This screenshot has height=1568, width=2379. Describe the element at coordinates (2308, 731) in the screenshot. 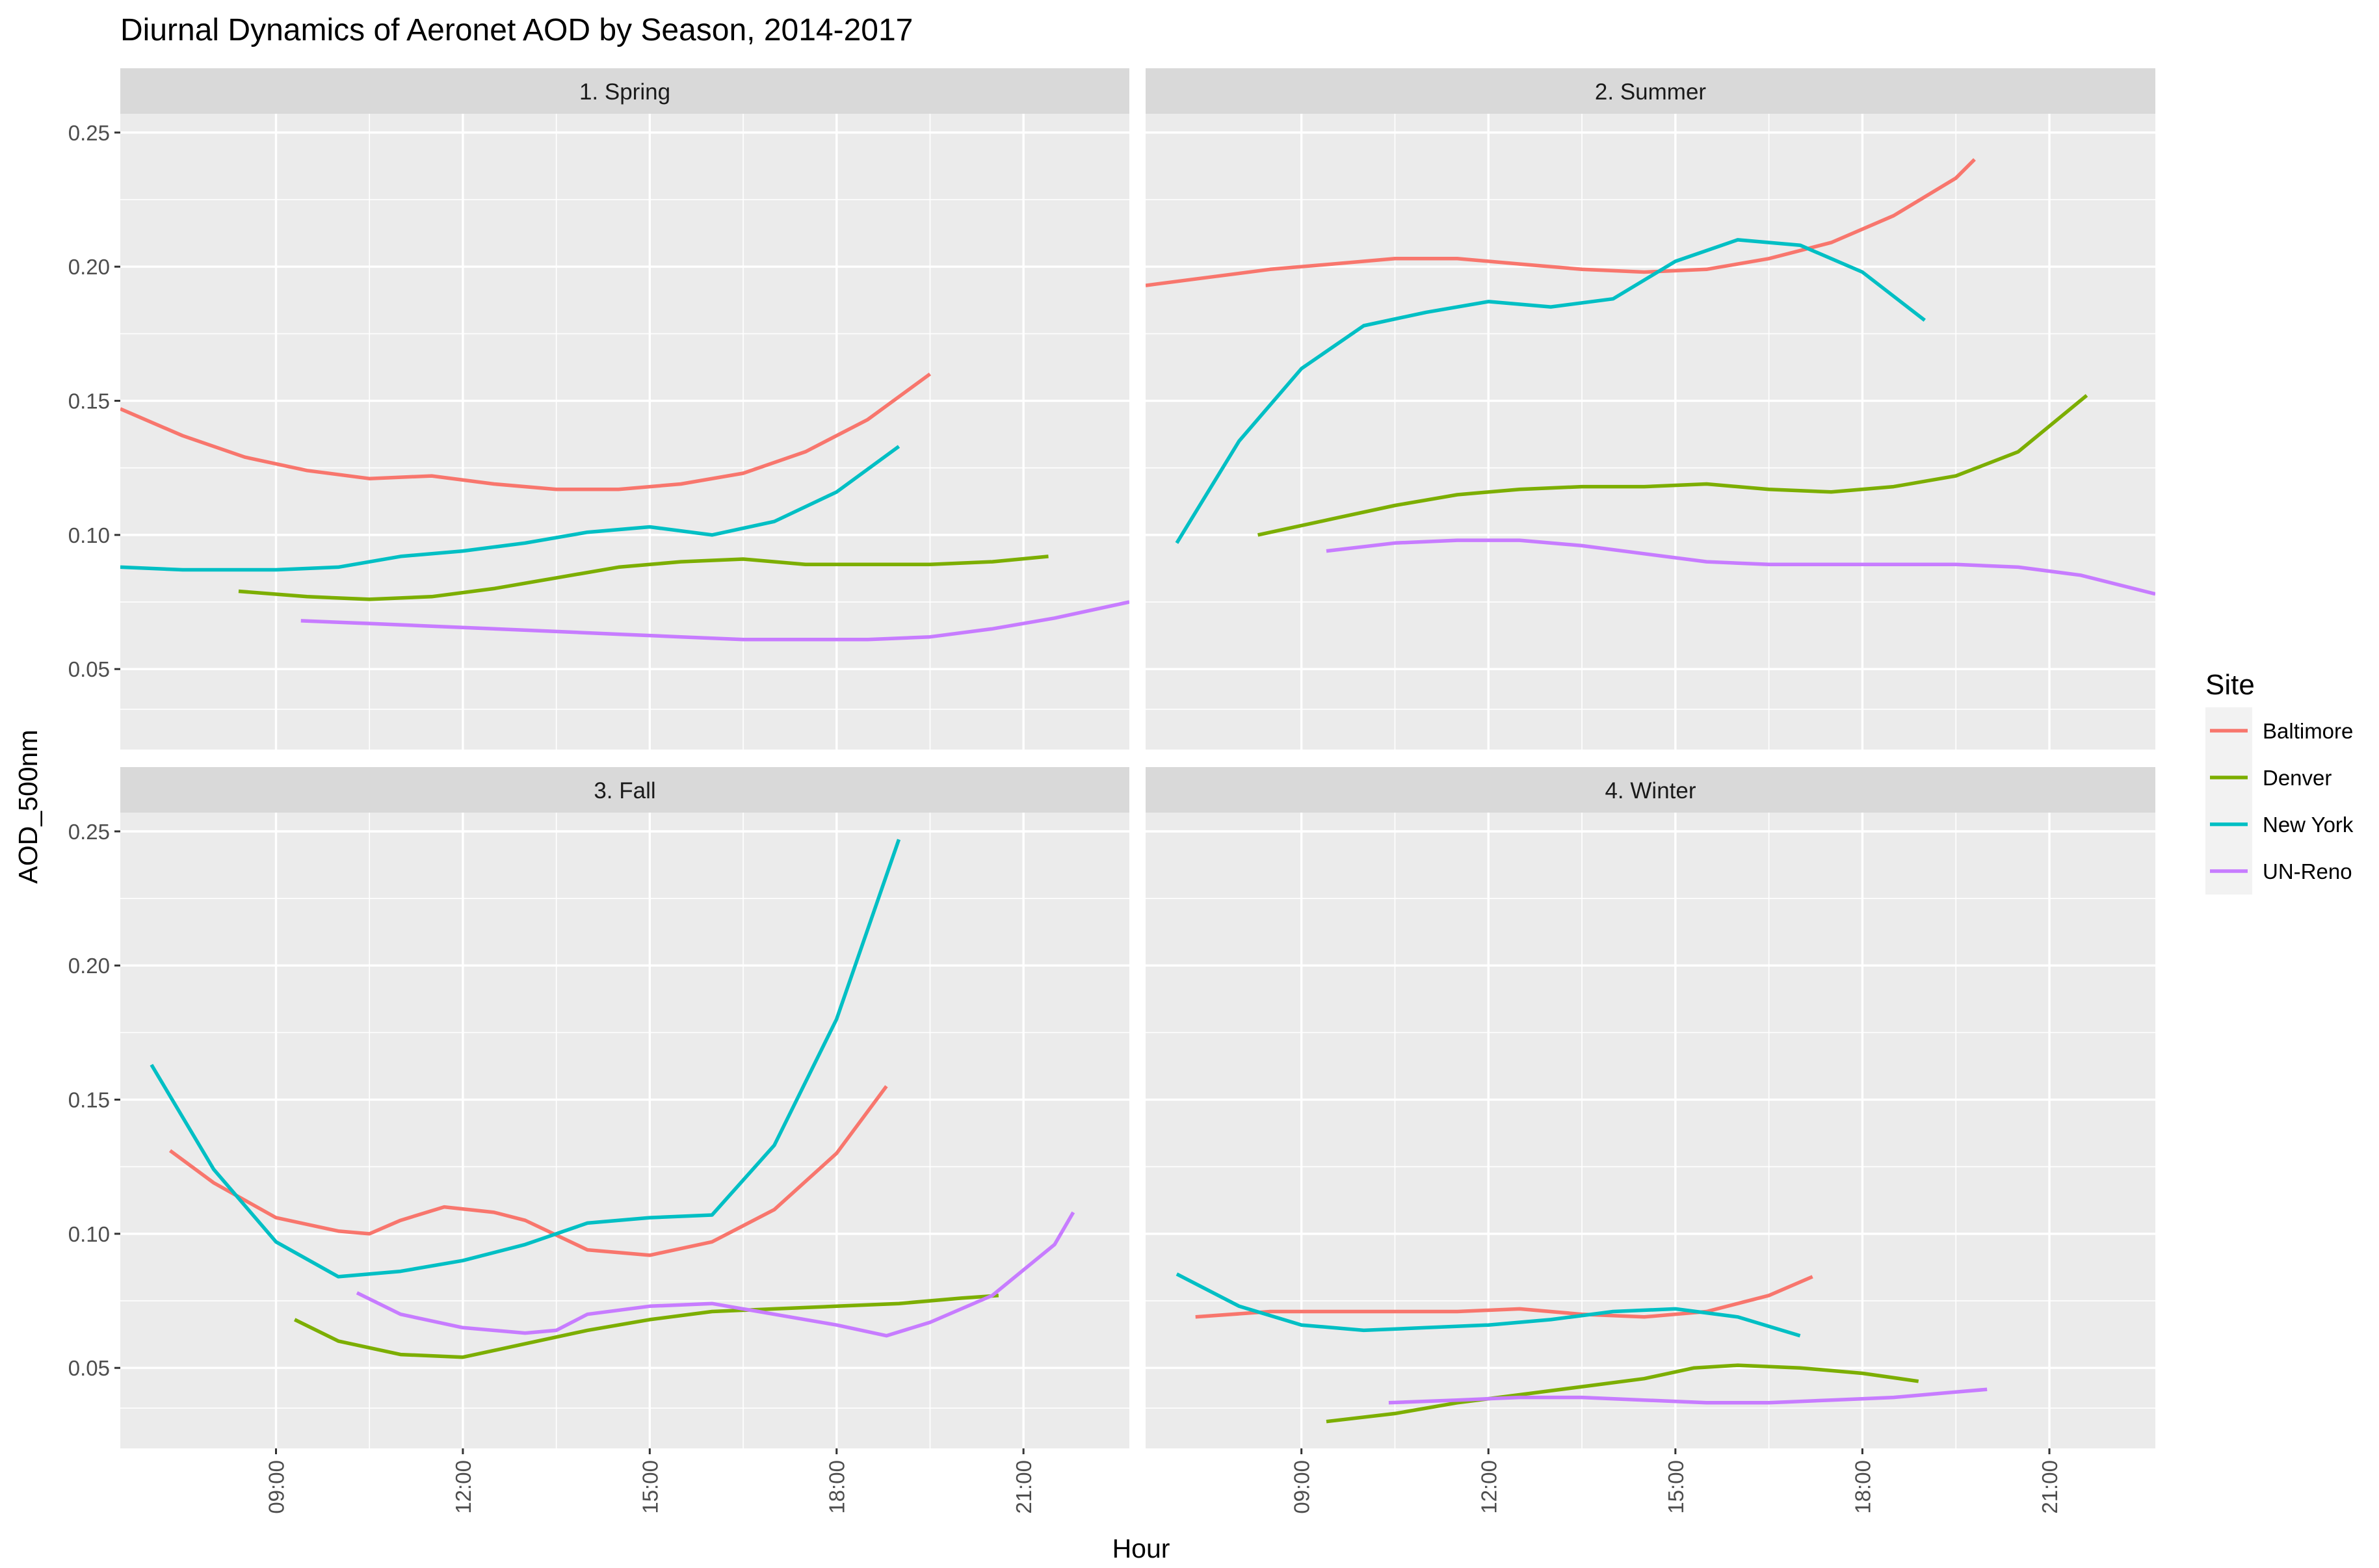

I see `legend-label-baltimore: Baltimore` at that location.